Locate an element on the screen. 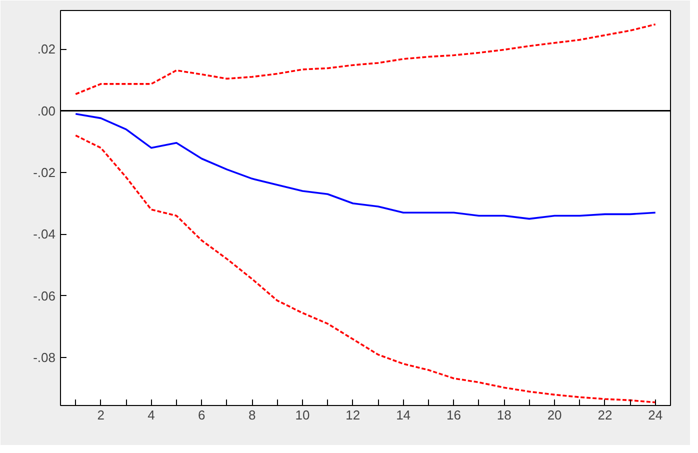  y-tick-label: -.08 is located at coordinates (44, 358).